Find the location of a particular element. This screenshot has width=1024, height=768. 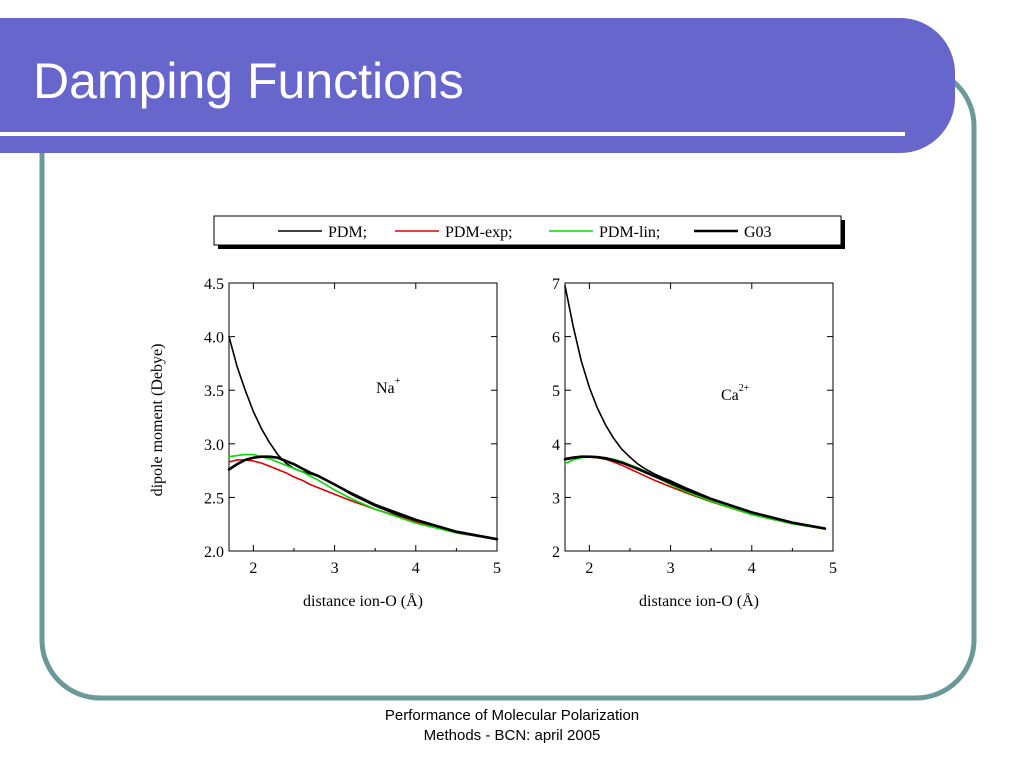

ytick-label: 2.5 is located at coordinates (214, 498).